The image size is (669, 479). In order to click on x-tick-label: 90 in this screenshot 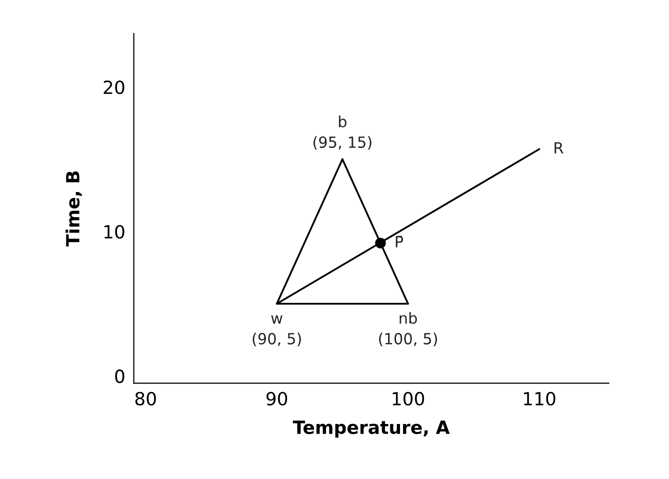, I will do `click(277, 399)`.